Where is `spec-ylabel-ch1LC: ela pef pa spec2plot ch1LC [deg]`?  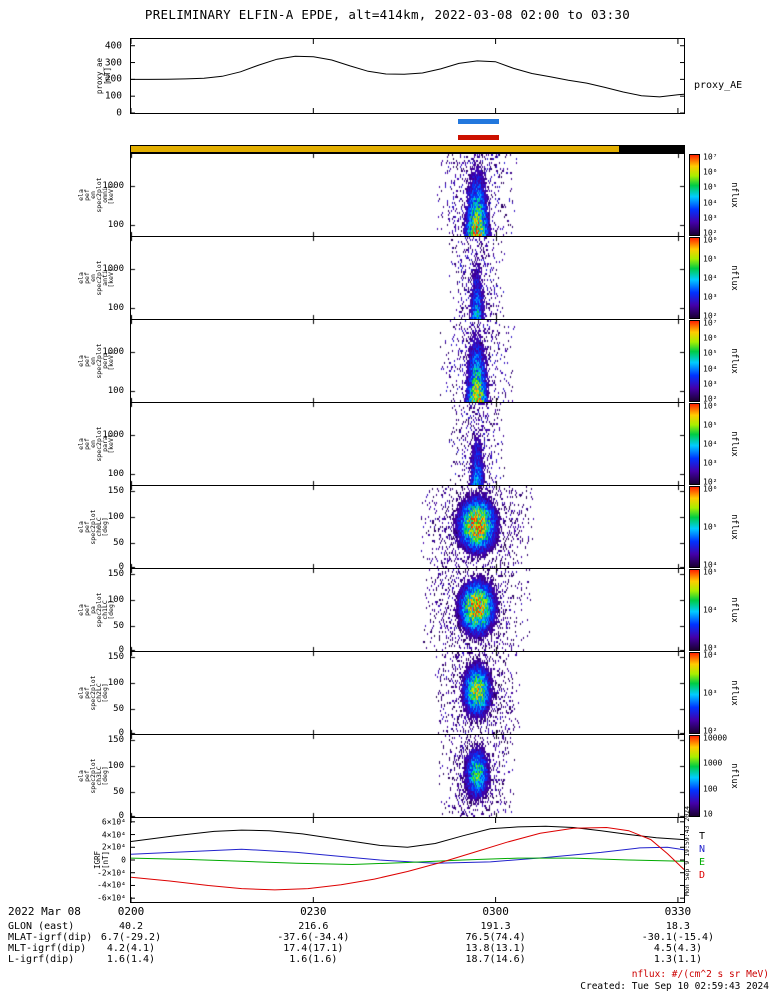
spec-ylabel-ch1LC: ela pef pa spec2plot ch1LC [deg] is located at coordinates (96, 610).